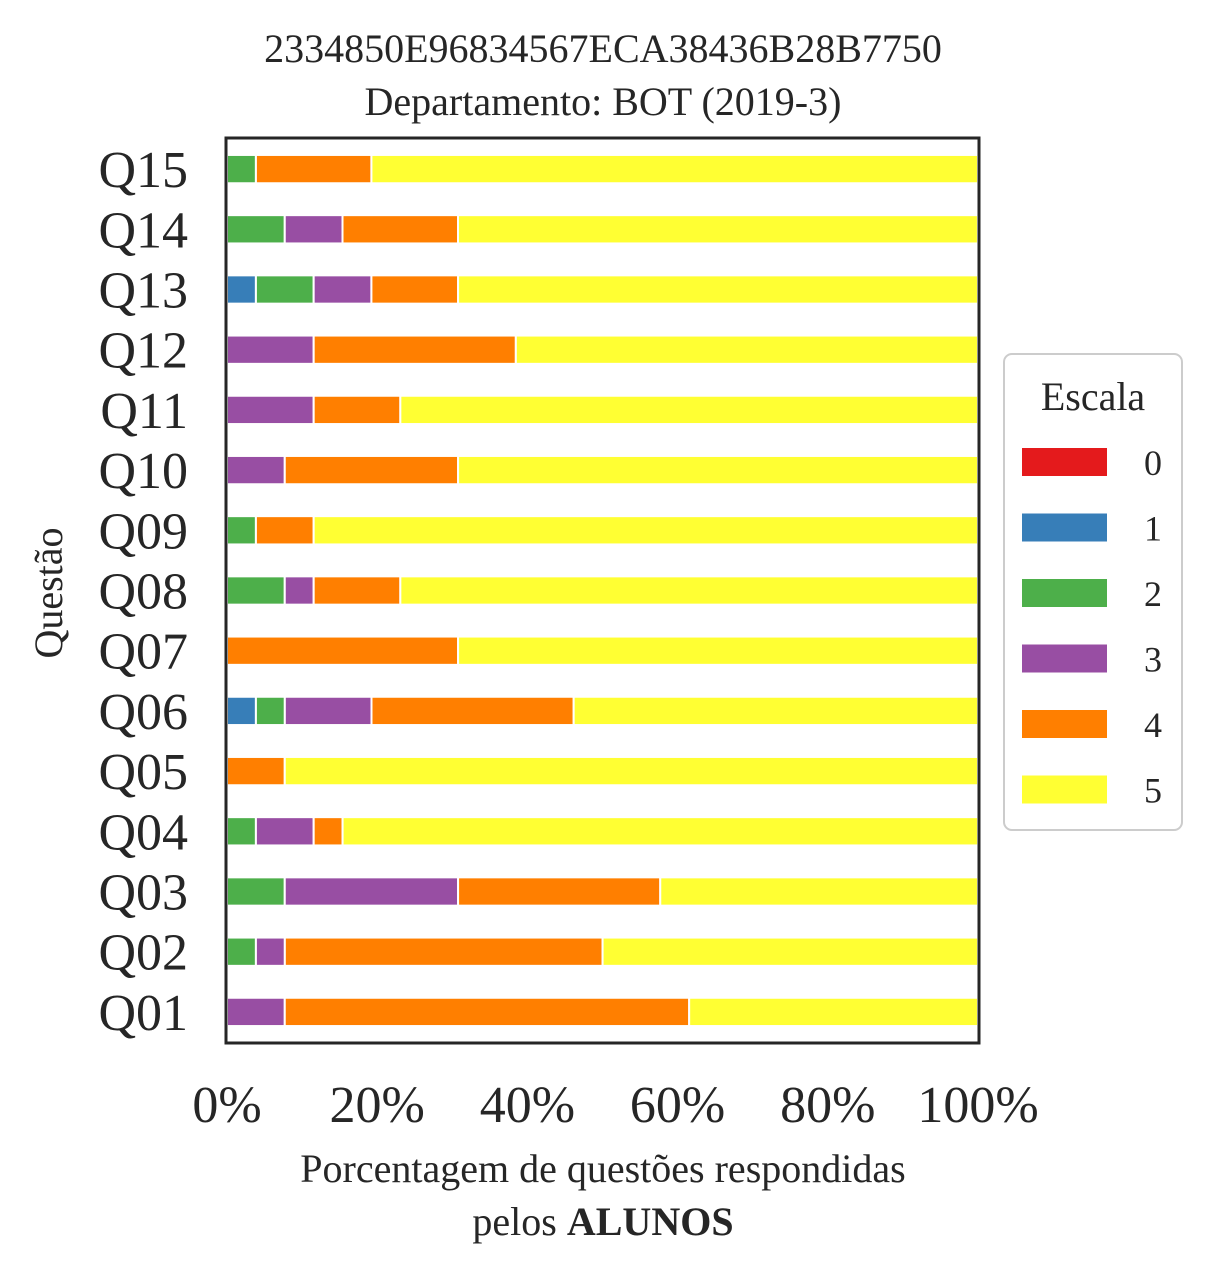 This screenshot has width=1213, height=1275. What do you see at coordinates (1092, 627) in the screenshot?
I see `legend-entries: 0 1 2 3 4 5` at bounding box center [1092, 627].